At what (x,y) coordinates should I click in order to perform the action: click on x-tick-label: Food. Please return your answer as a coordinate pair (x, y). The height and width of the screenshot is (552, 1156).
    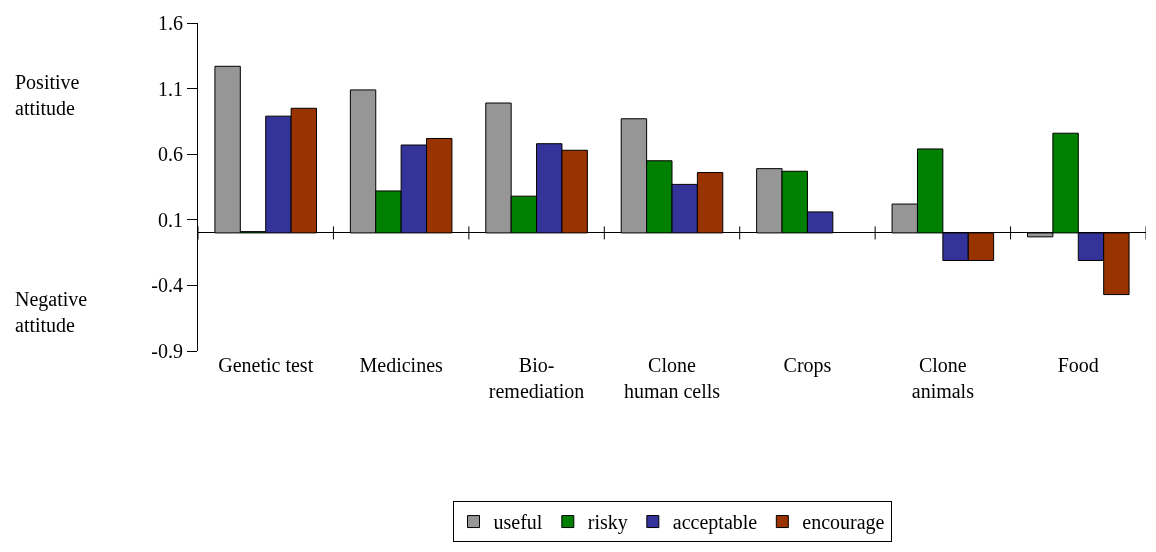
    Looking at the image, I should click on (1078, 365).